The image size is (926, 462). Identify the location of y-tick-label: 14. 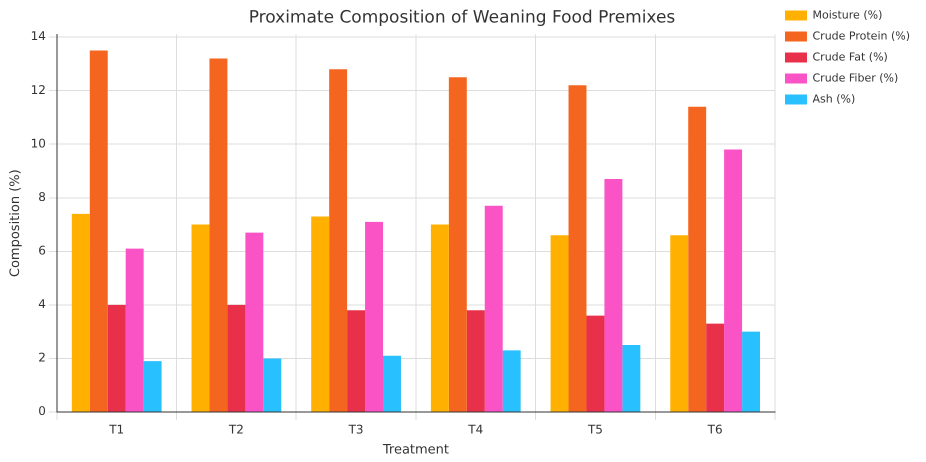
(38, 36).